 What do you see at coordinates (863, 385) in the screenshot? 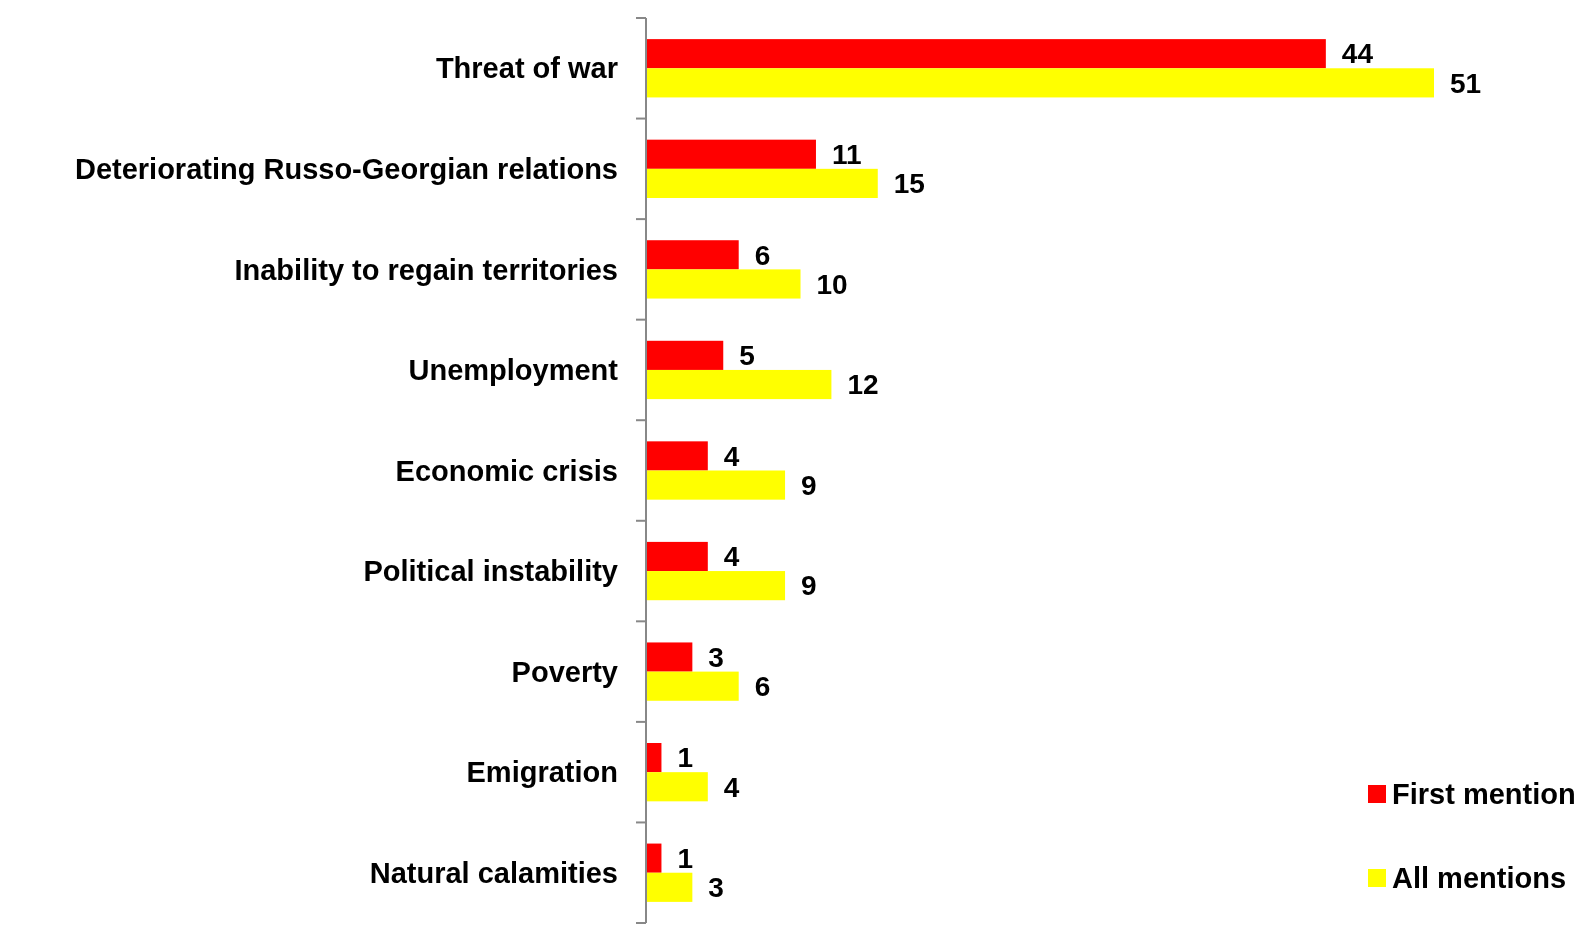
I see `data-label: 12` at bounding box center [863, 385].